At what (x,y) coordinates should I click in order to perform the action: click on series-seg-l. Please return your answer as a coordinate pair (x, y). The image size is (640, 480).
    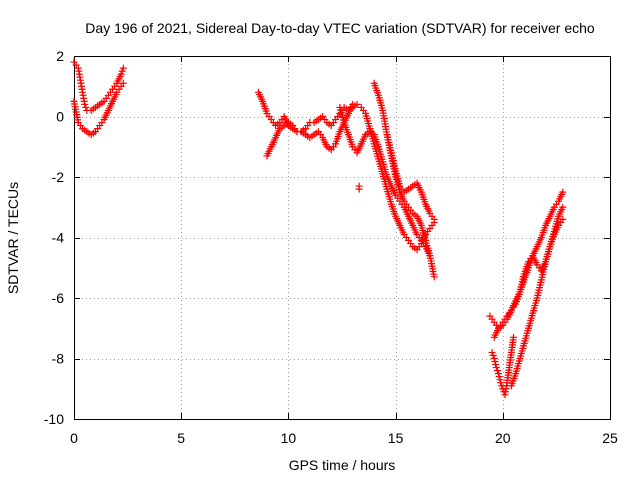
    Looking at the image, I should click on (537, 302).